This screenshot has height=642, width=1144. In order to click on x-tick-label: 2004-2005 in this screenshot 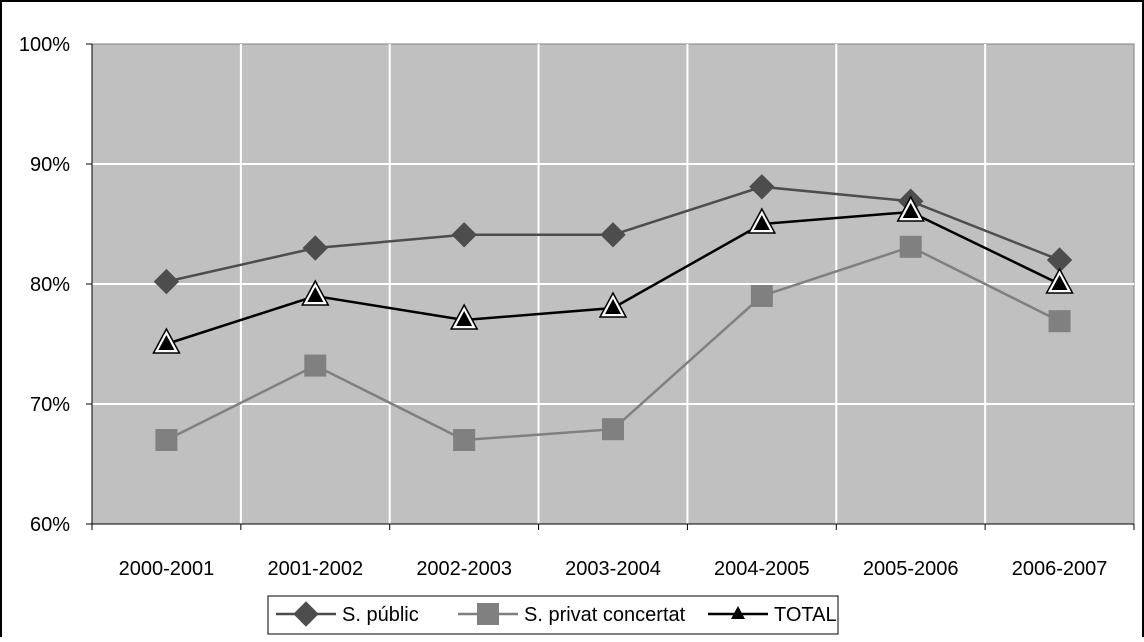, I will do `click(762, 569)`.